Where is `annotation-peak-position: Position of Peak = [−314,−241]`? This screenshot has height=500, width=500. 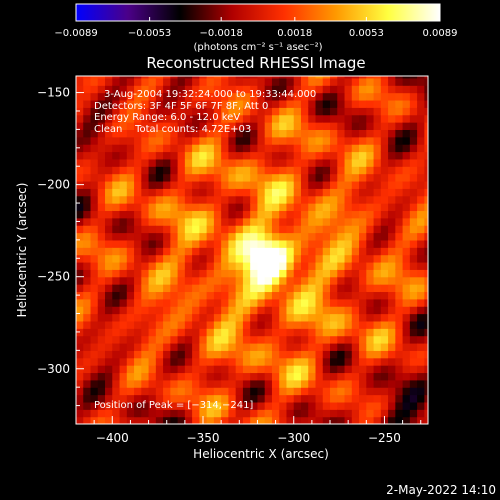 annotation-peak-position: Position of Peak = [−314,−241] is located at coordinates (173, 405).